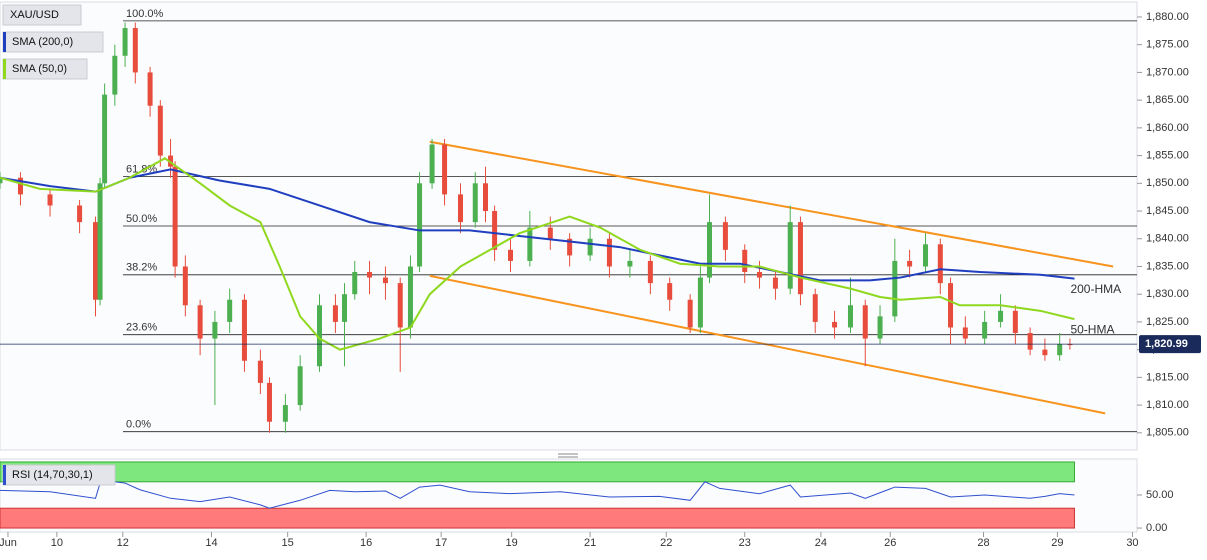  Describe the element at coordinates (1095, 289) in the screenshot. I see `ma-label: 200-HMA` at that location.